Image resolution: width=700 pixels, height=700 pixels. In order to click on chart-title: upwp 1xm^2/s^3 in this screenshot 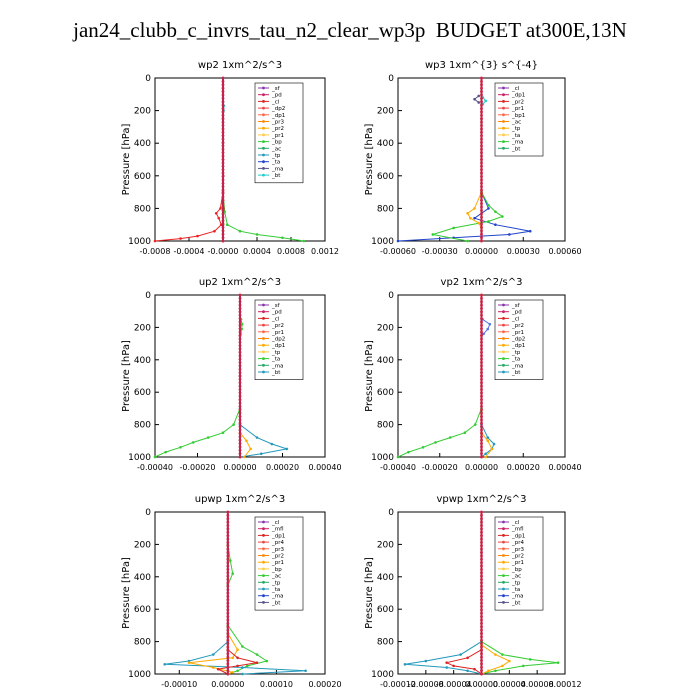, I will do `click(240, 499)`.